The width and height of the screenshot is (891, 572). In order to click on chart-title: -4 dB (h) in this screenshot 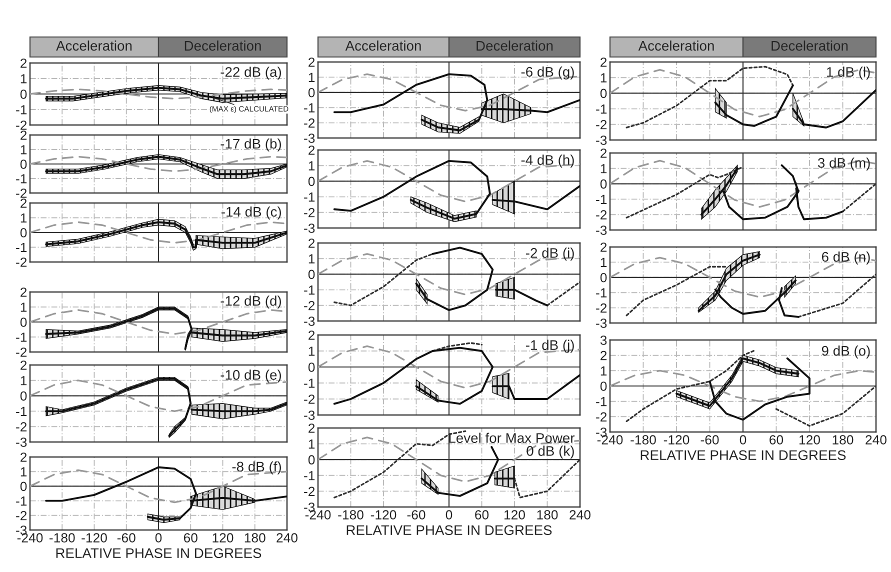, I will do `click(547, 161)`.